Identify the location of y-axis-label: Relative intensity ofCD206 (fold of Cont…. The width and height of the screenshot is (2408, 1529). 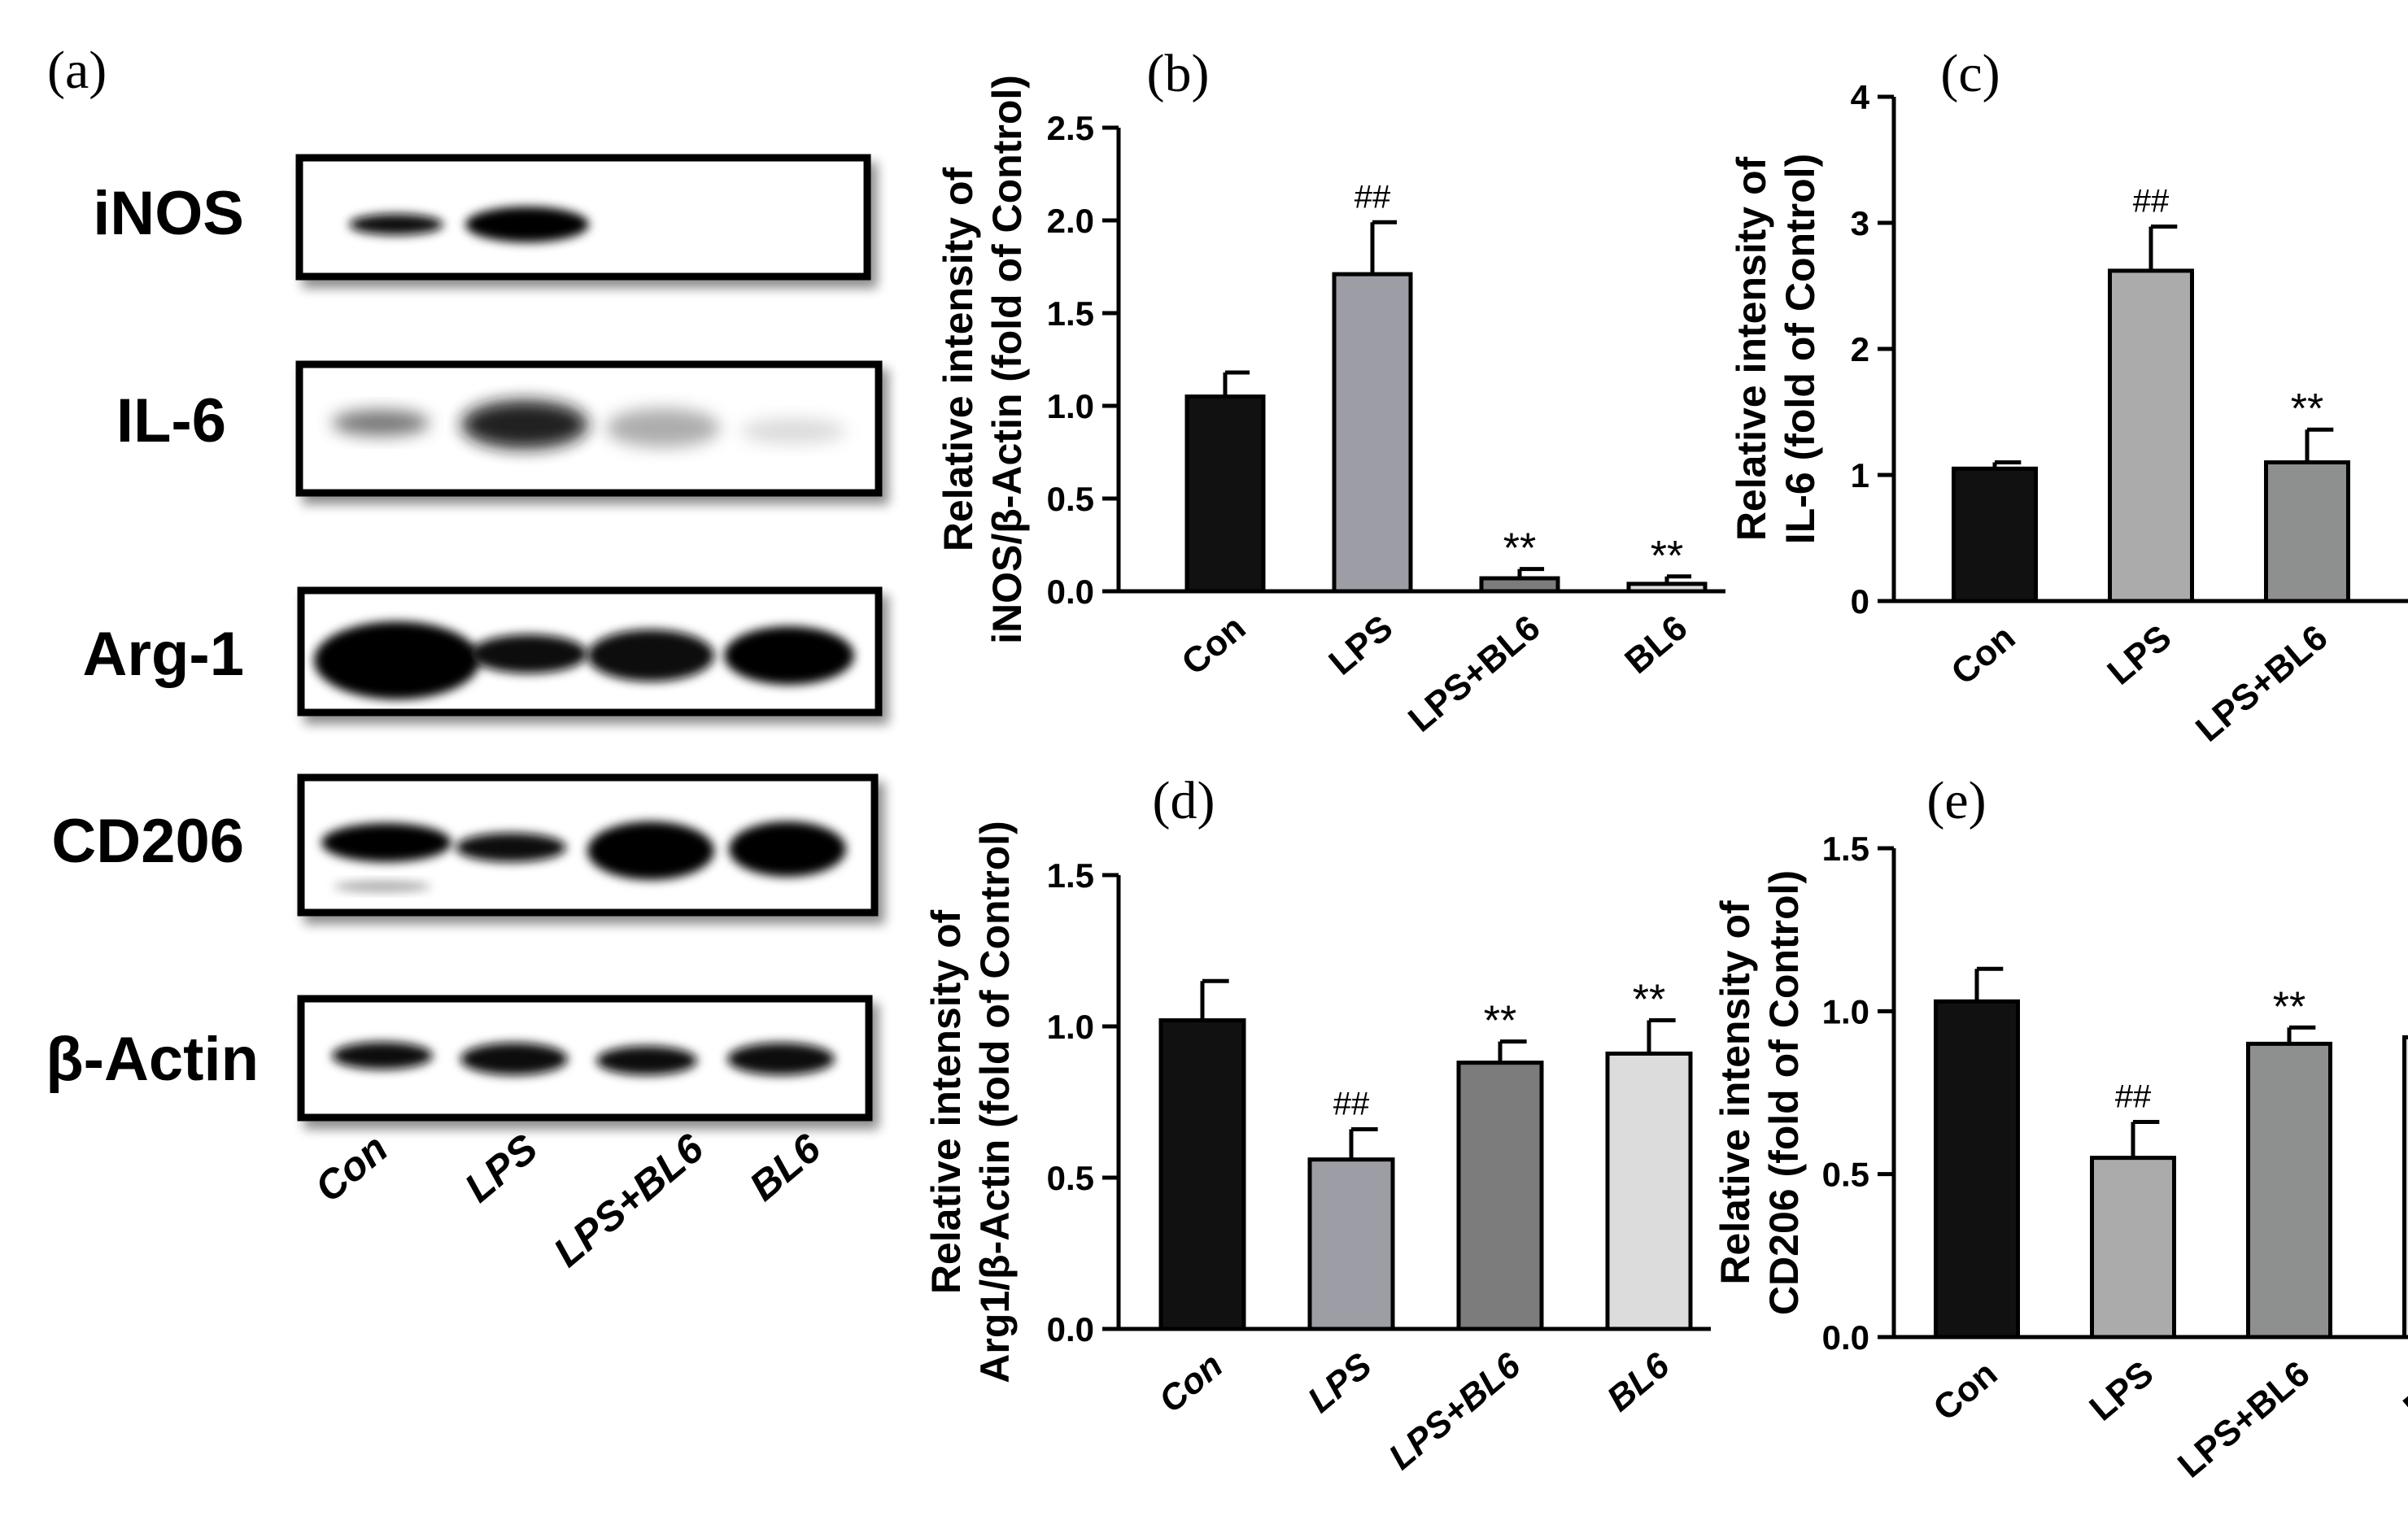
(1759, 1092).